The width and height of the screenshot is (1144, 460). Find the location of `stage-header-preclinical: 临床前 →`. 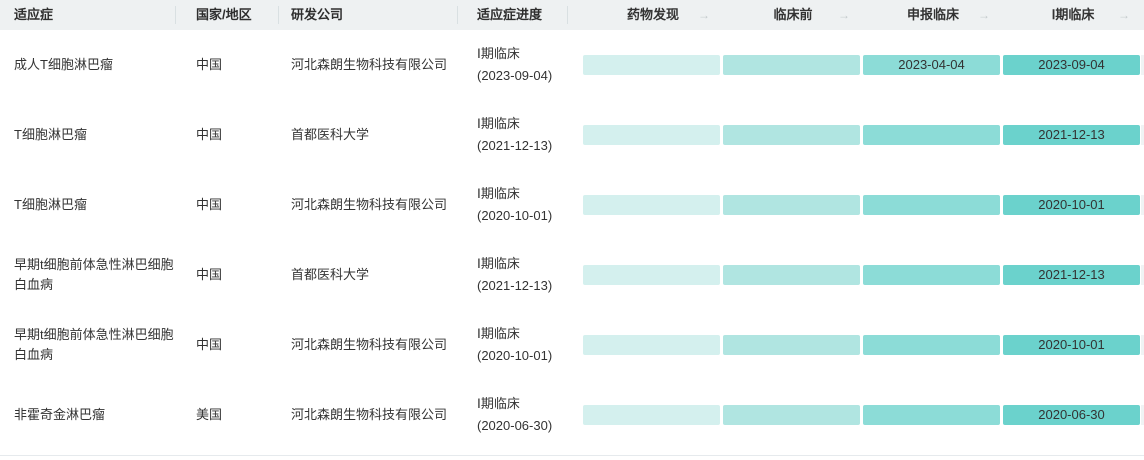

stage-header-preclinical: 临床前 → is located at coordinates (793, 15).